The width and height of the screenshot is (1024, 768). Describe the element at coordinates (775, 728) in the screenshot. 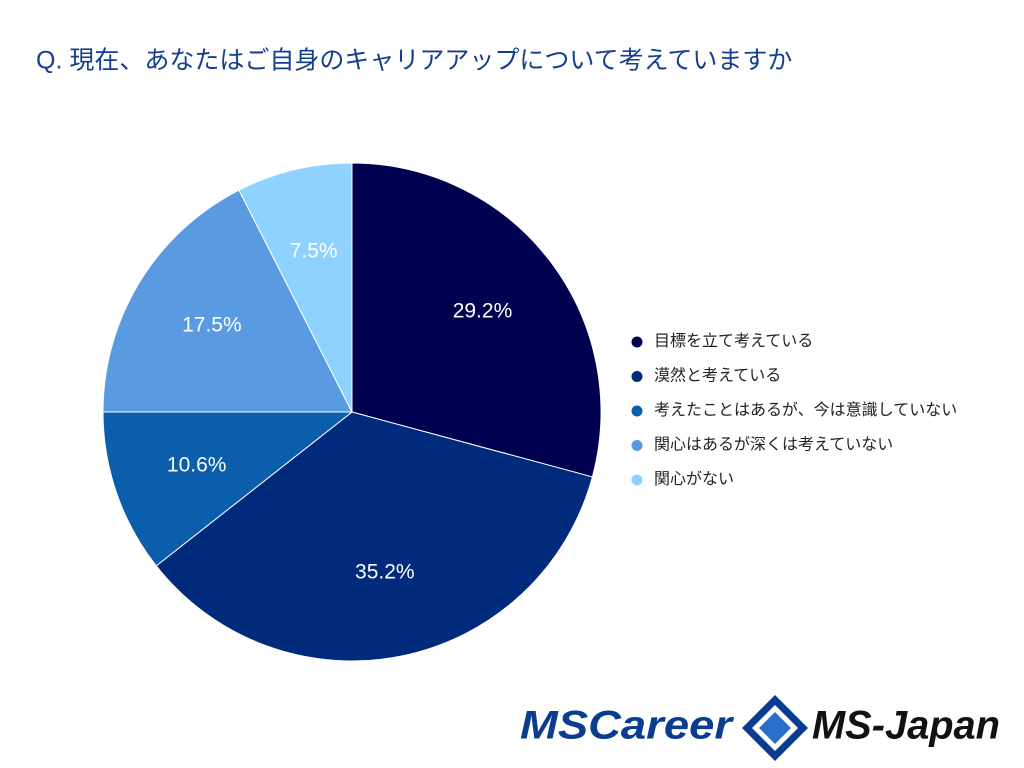

I see `logo-diamond-core` at that location.